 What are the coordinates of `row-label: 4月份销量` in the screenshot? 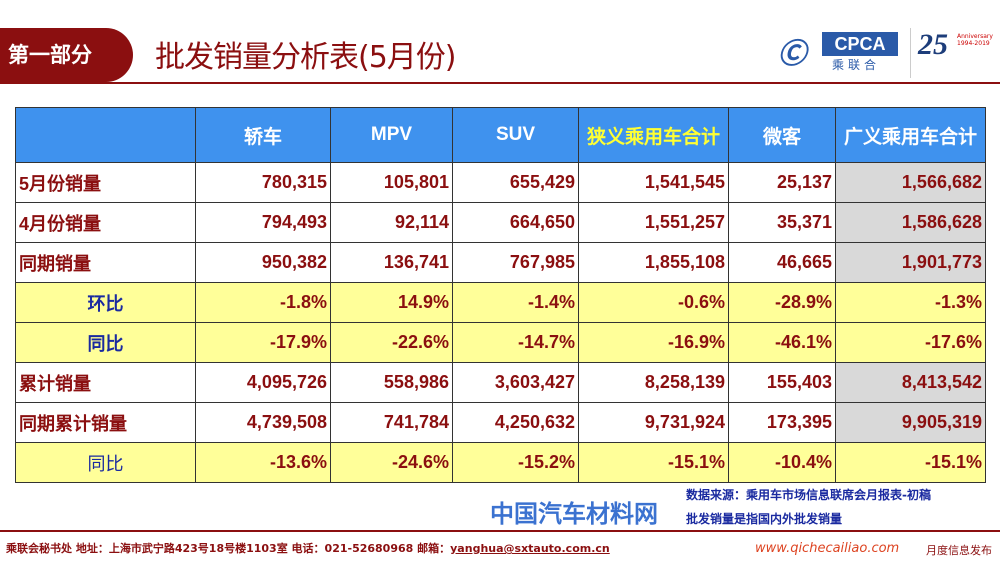 It's located at (105, 222).